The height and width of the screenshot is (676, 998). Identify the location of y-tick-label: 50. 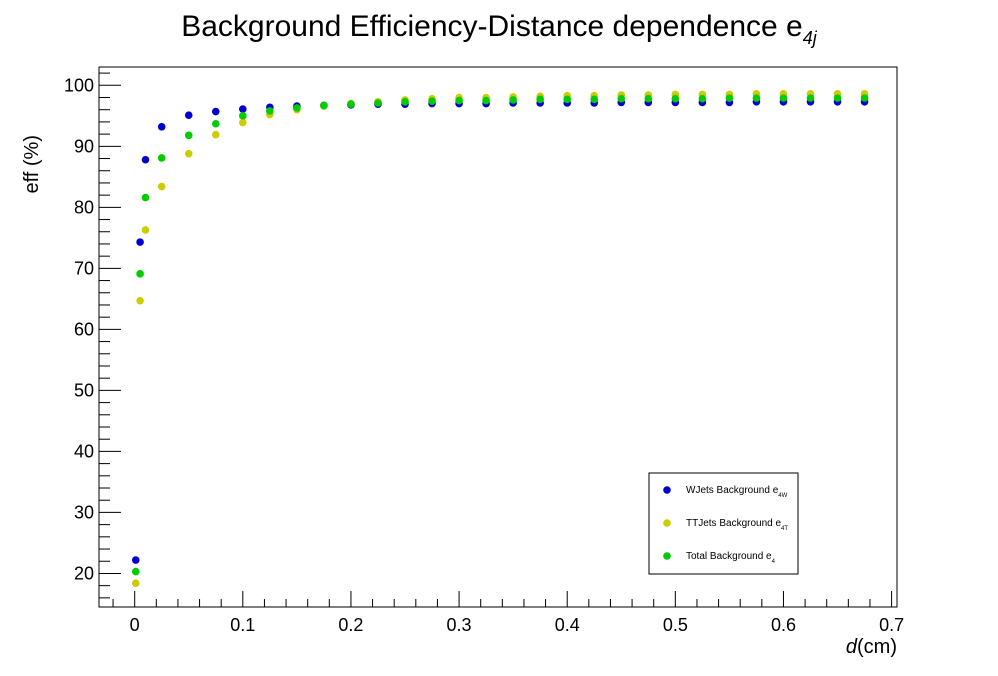
(84, 390).